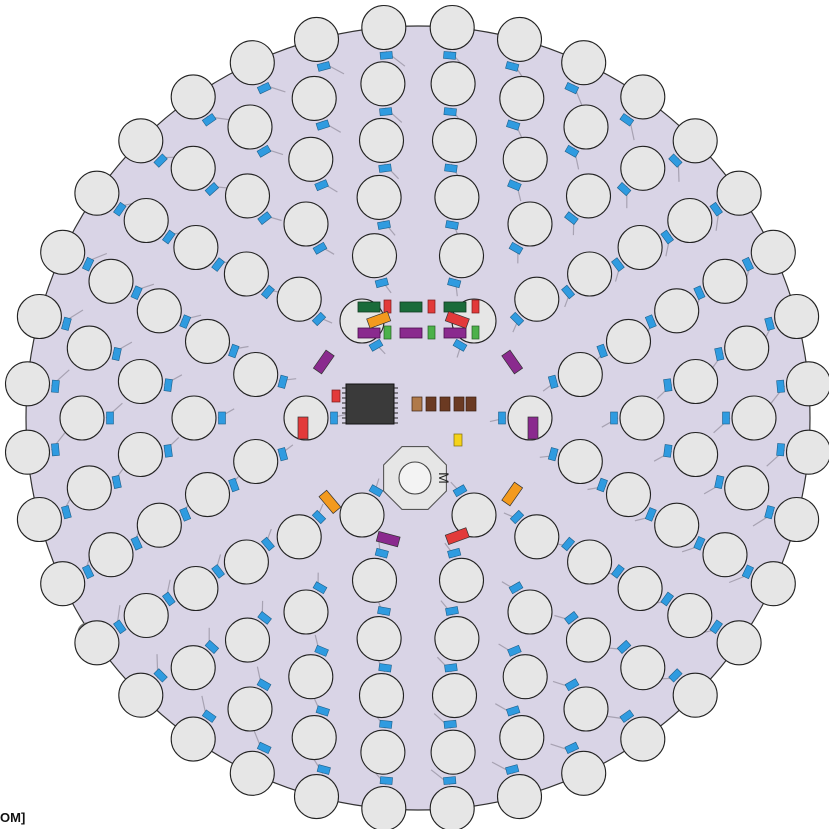 This screenshot has height=829, width=829. Describe the element at coordinates (370, 404) in the screenshot. I see `chip-icon` at that location.